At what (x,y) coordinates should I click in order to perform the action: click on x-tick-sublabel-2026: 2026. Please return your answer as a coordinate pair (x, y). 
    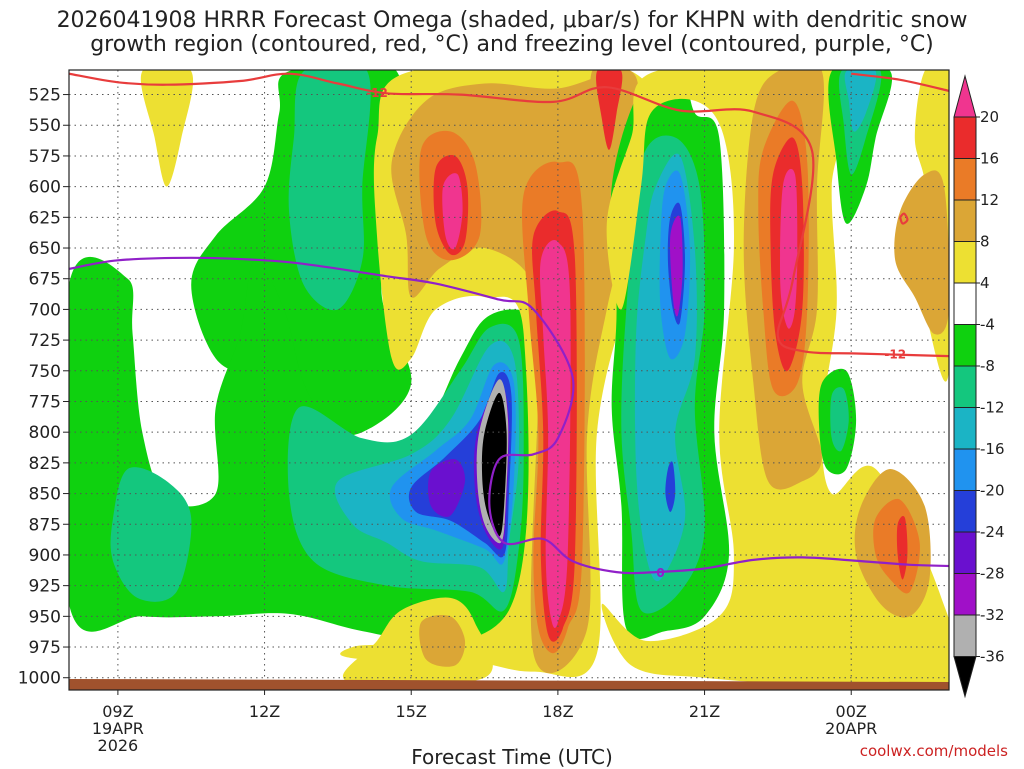
    Looking at the image, I should click on (118, 745).